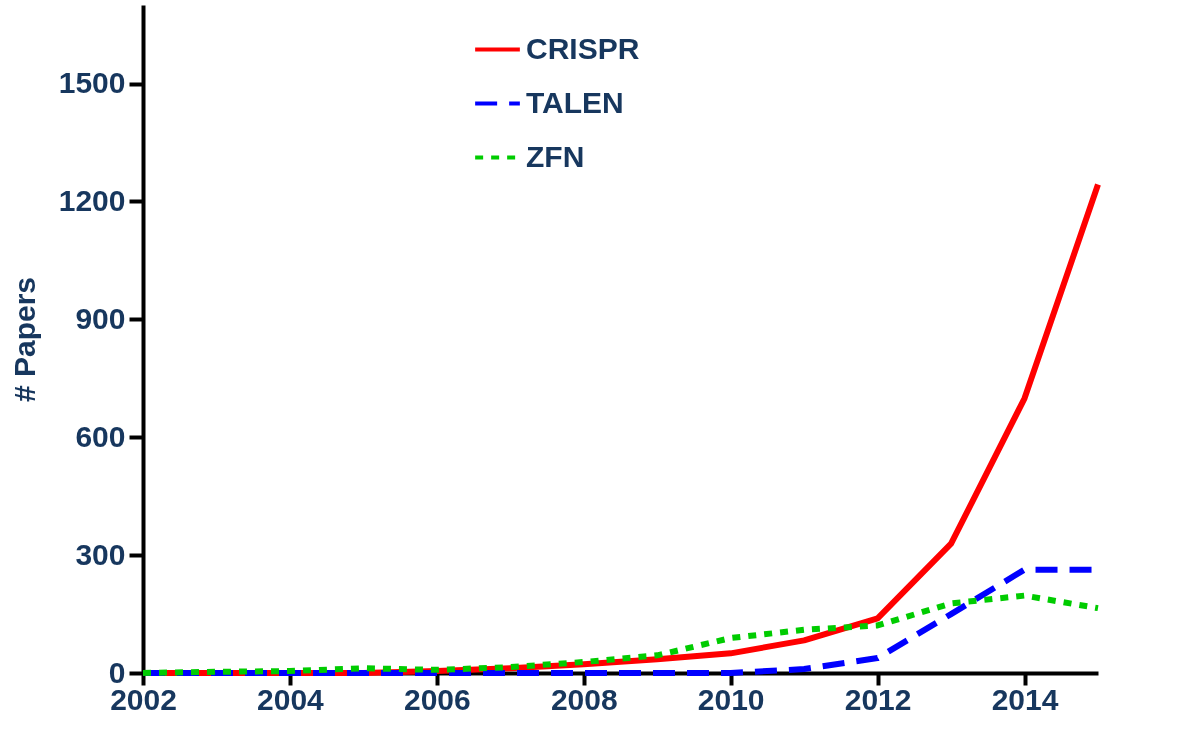 This screenshot has height=742, width=1189. What do you see at coordinates (100, 318) in the screenshot?
I see `y-tick-label: 900` at bounding box center [100, 318].